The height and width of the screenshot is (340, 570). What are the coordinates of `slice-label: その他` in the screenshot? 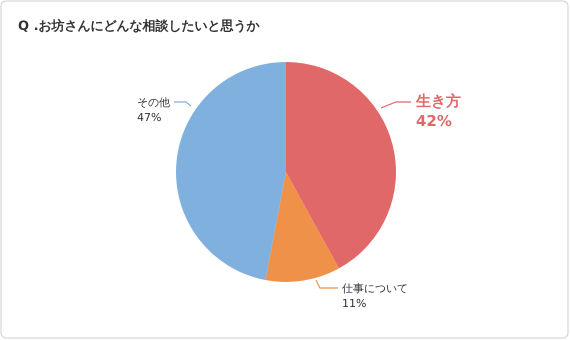 It's located at (153, 102).